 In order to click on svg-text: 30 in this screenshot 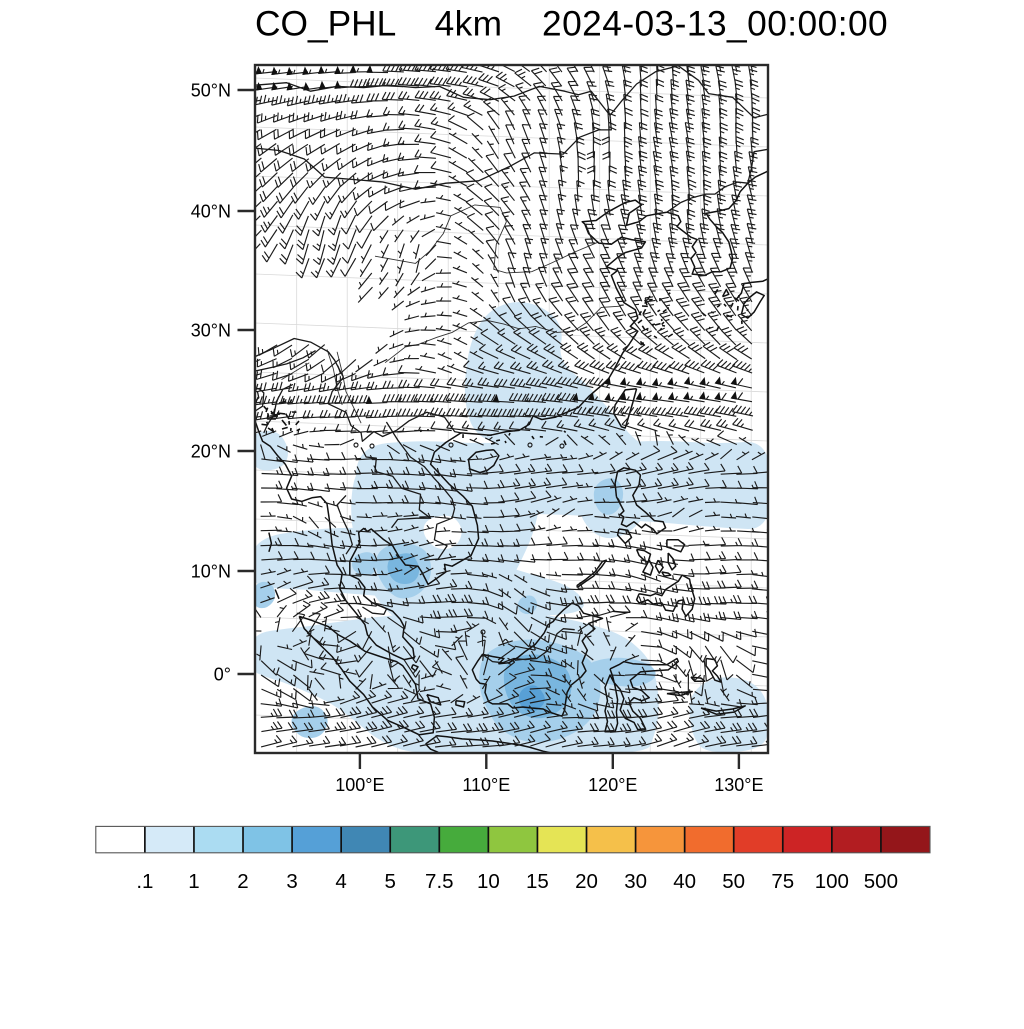, I will do `click(635, 881)`.